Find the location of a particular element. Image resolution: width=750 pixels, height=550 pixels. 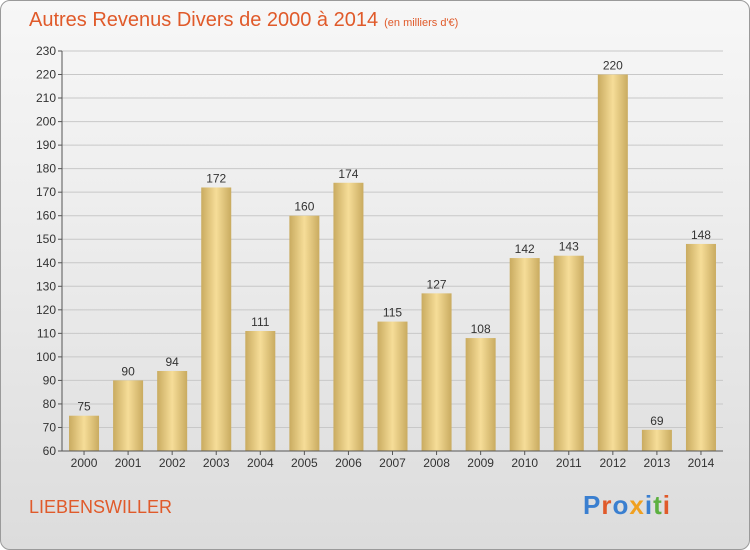

y-tick-label: 140 is located at coordinates (46, 263).